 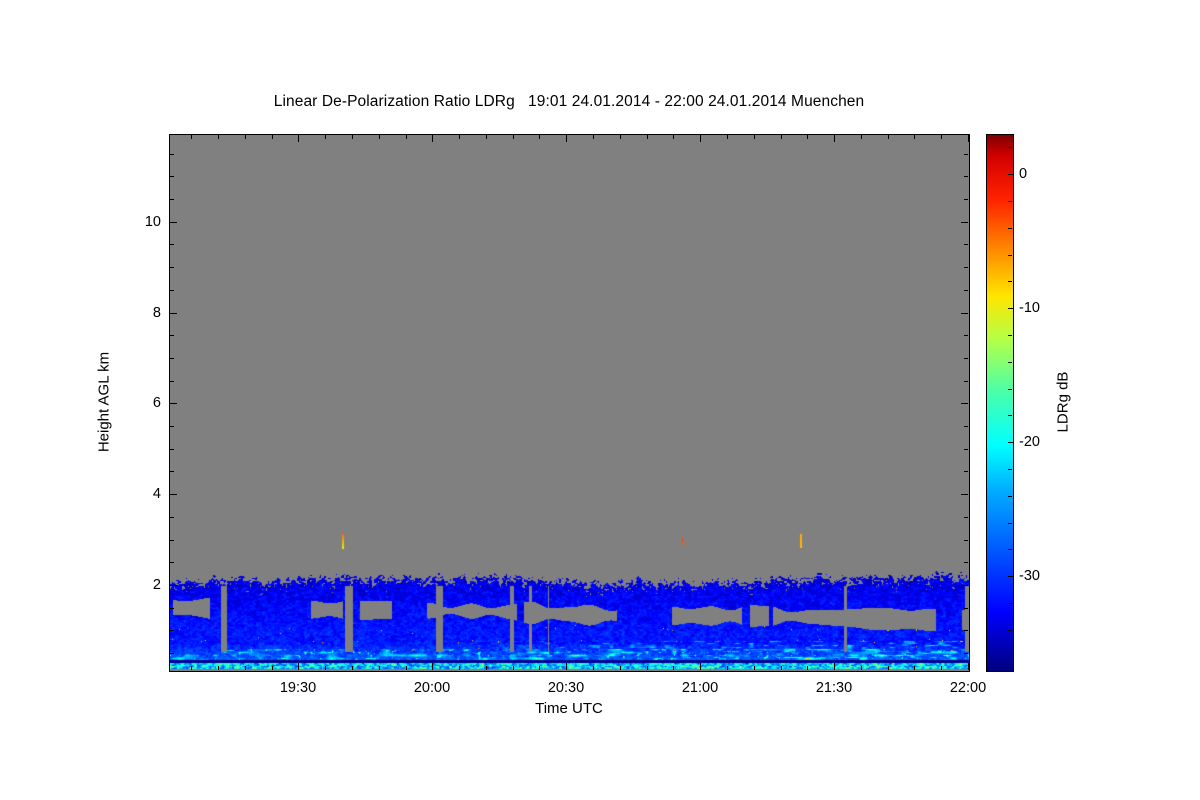 I want to click on x-axis-tick-label: 21:00, so click(x=700, y=688).